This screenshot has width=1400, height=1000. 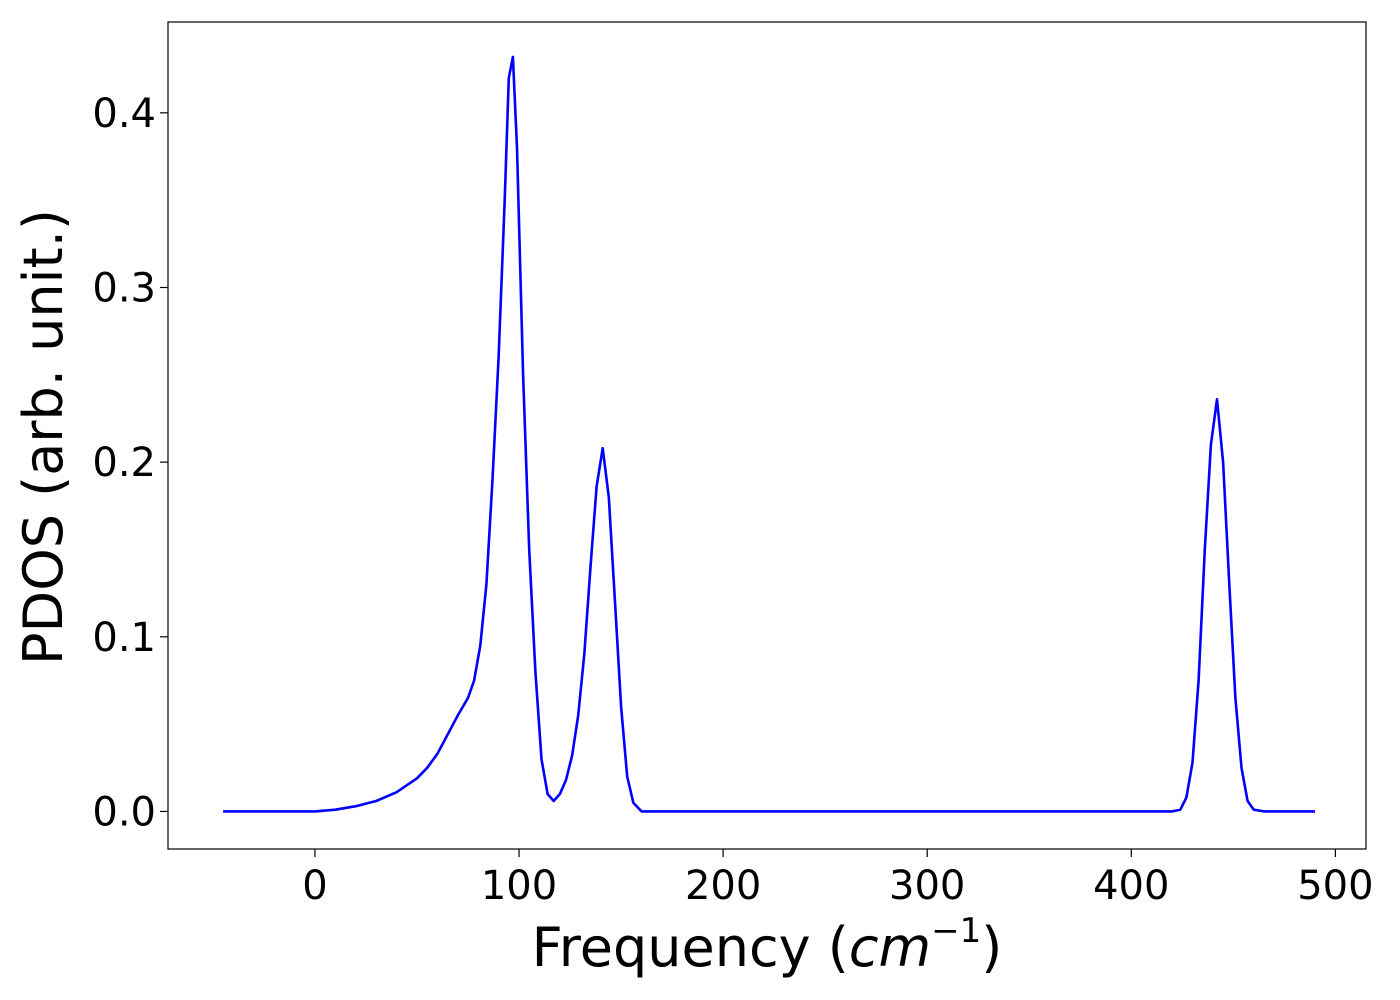 I want to click on x-tick-label: 0, so click(x=314, y=886).